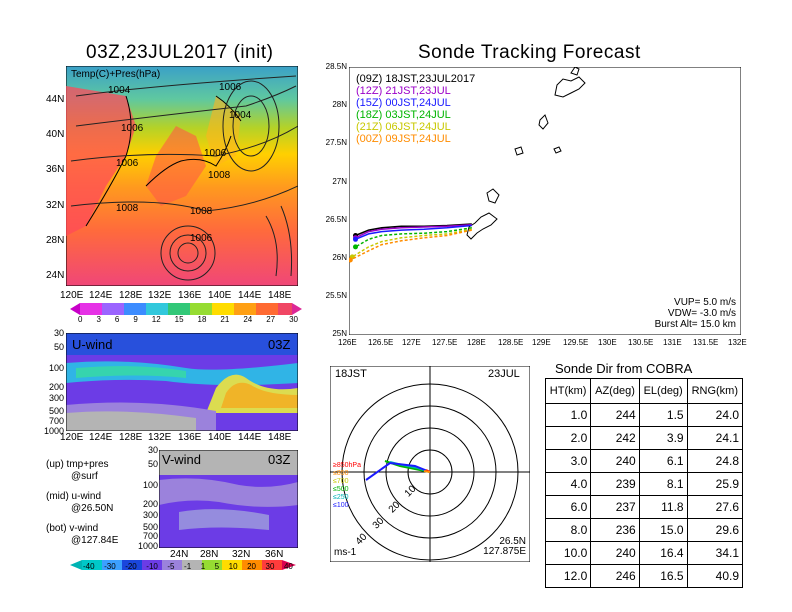  I want to click on lat-label: 27.5N, so click(336, 142).